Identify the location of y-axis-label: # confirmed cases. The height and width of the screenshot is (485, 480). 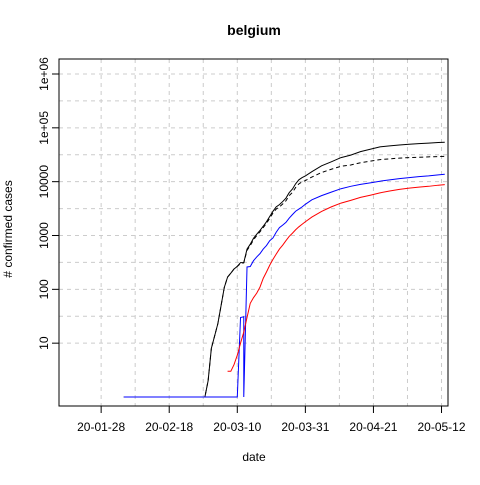
(8, 228).